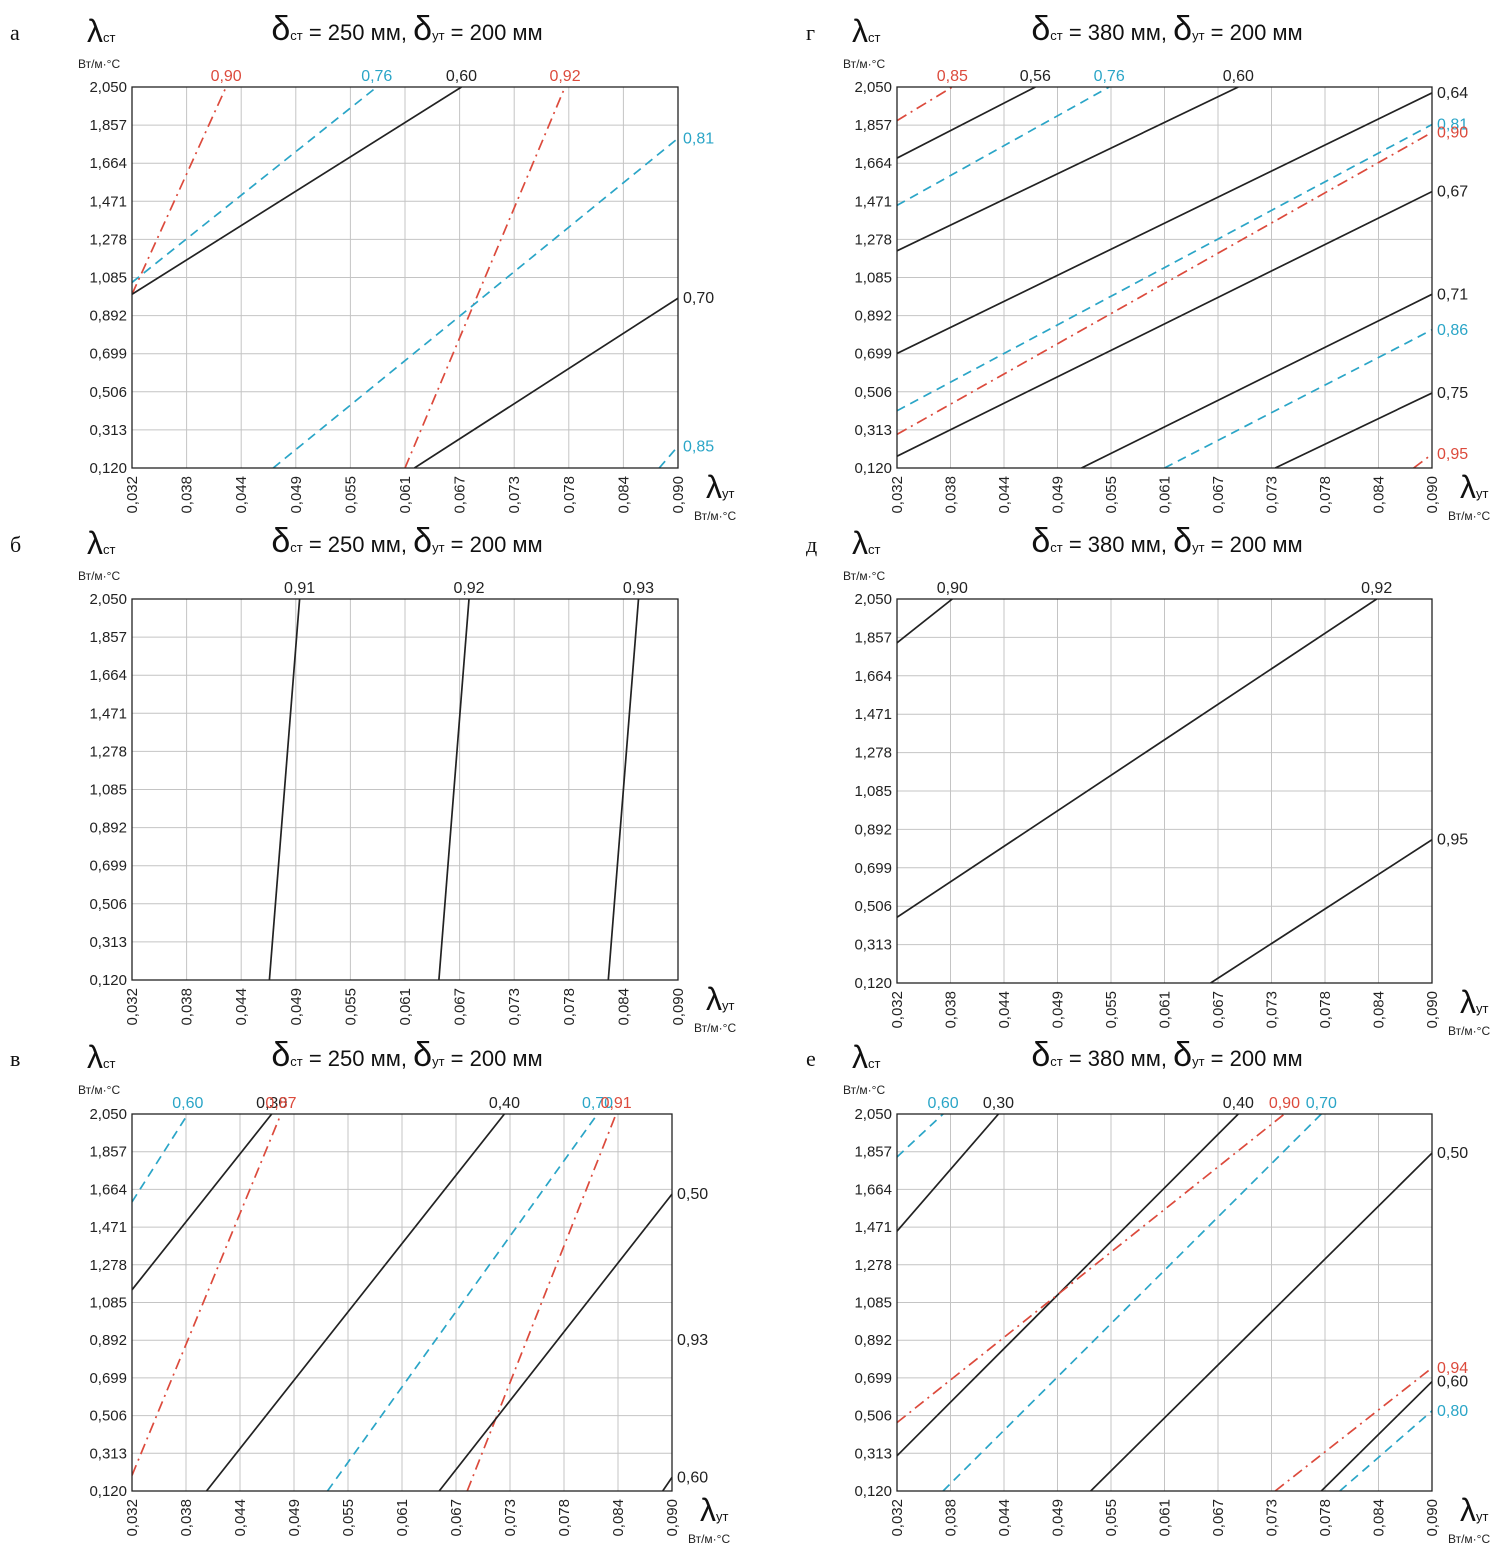  What do you see at coordinates (461, 76) in the screenshot?
I see `series-label: 0,60` at bounding box center [461, 76].